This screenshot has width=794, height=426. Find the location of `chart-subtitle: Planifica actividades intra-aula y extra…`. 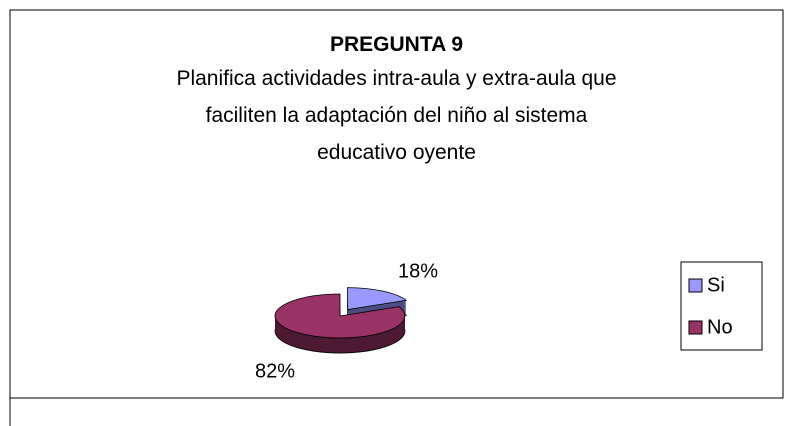

chart-subtitle: Planifica actividades intra-aula y extra… is located at coordinates (396, 78).